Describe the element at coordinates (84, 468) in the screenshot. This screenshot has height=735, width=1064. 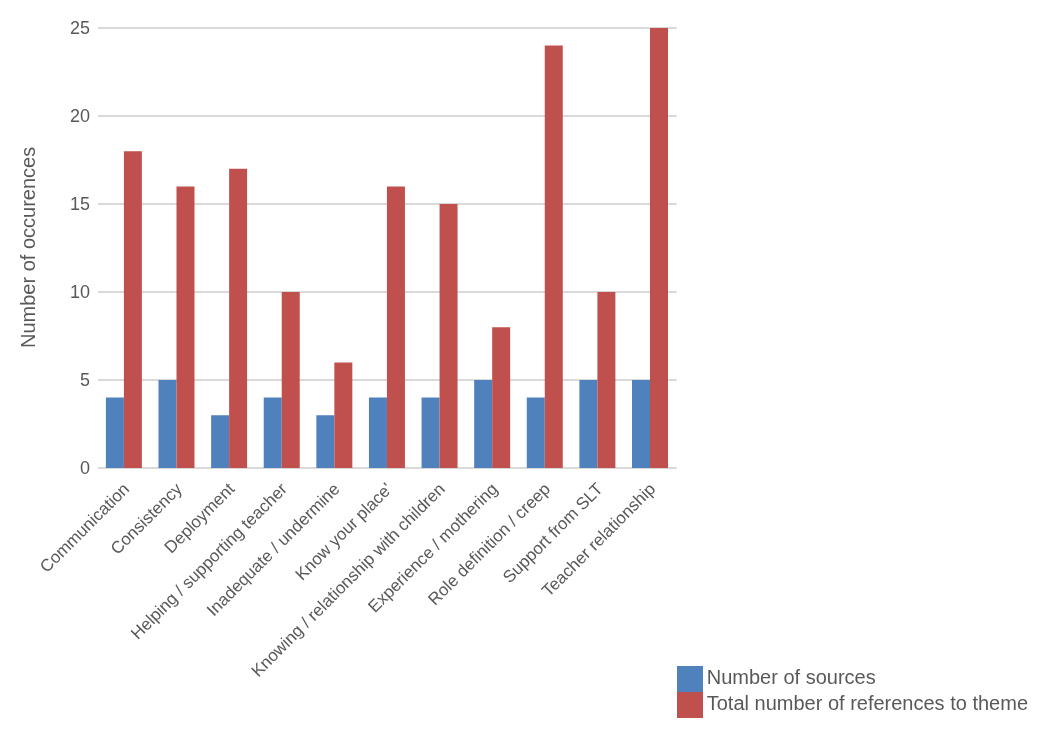
I see `y-tick-label: 0` at that location.